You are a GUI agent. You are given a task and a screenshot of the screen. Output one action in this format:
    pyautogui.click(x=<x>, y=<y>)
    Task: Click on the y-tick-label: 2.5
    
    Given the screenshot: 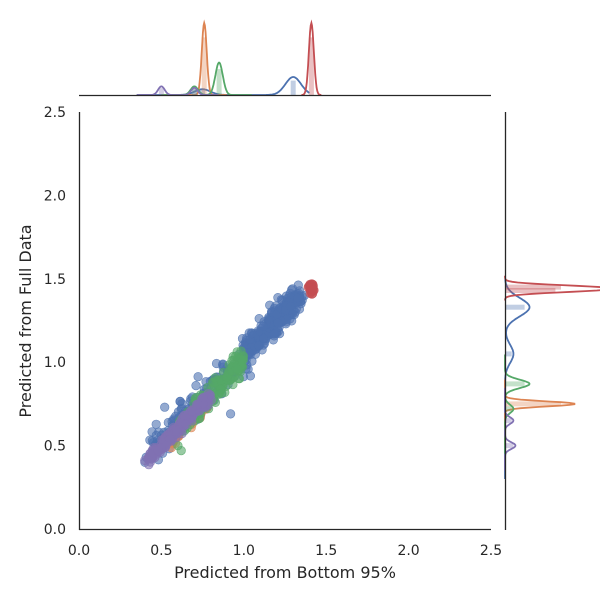 What is the action you would take?
    pyautogui.click(x=55, y=113)
    